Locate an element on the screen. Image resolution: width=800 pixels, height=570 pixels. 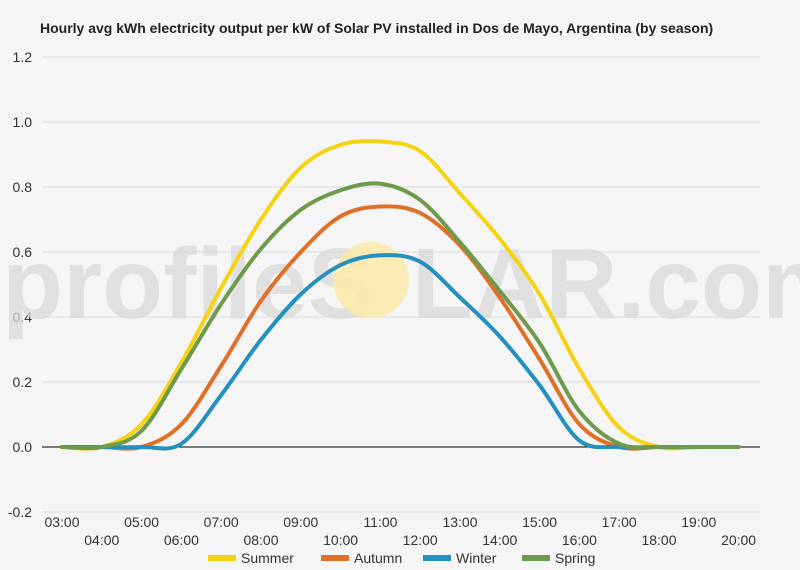
legend-label-spring: Spring is located at coordinates (575, 558).